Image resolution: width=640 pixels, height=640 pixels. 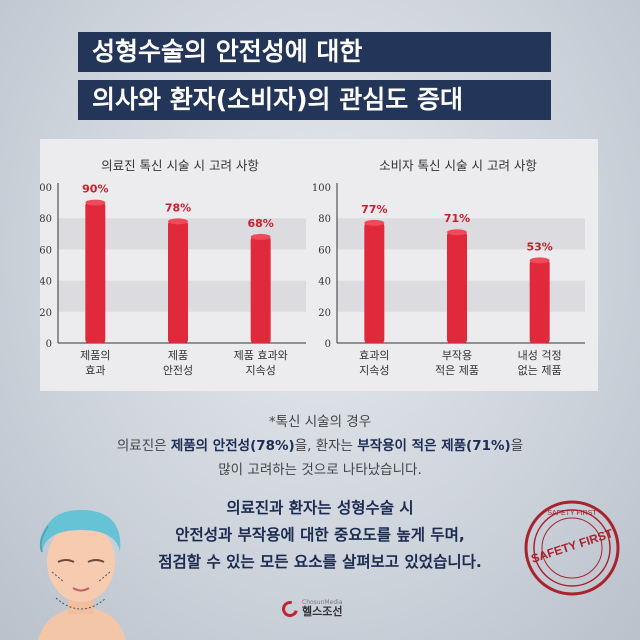 I want to click on note-text: 을, so click(x=517, y=446).